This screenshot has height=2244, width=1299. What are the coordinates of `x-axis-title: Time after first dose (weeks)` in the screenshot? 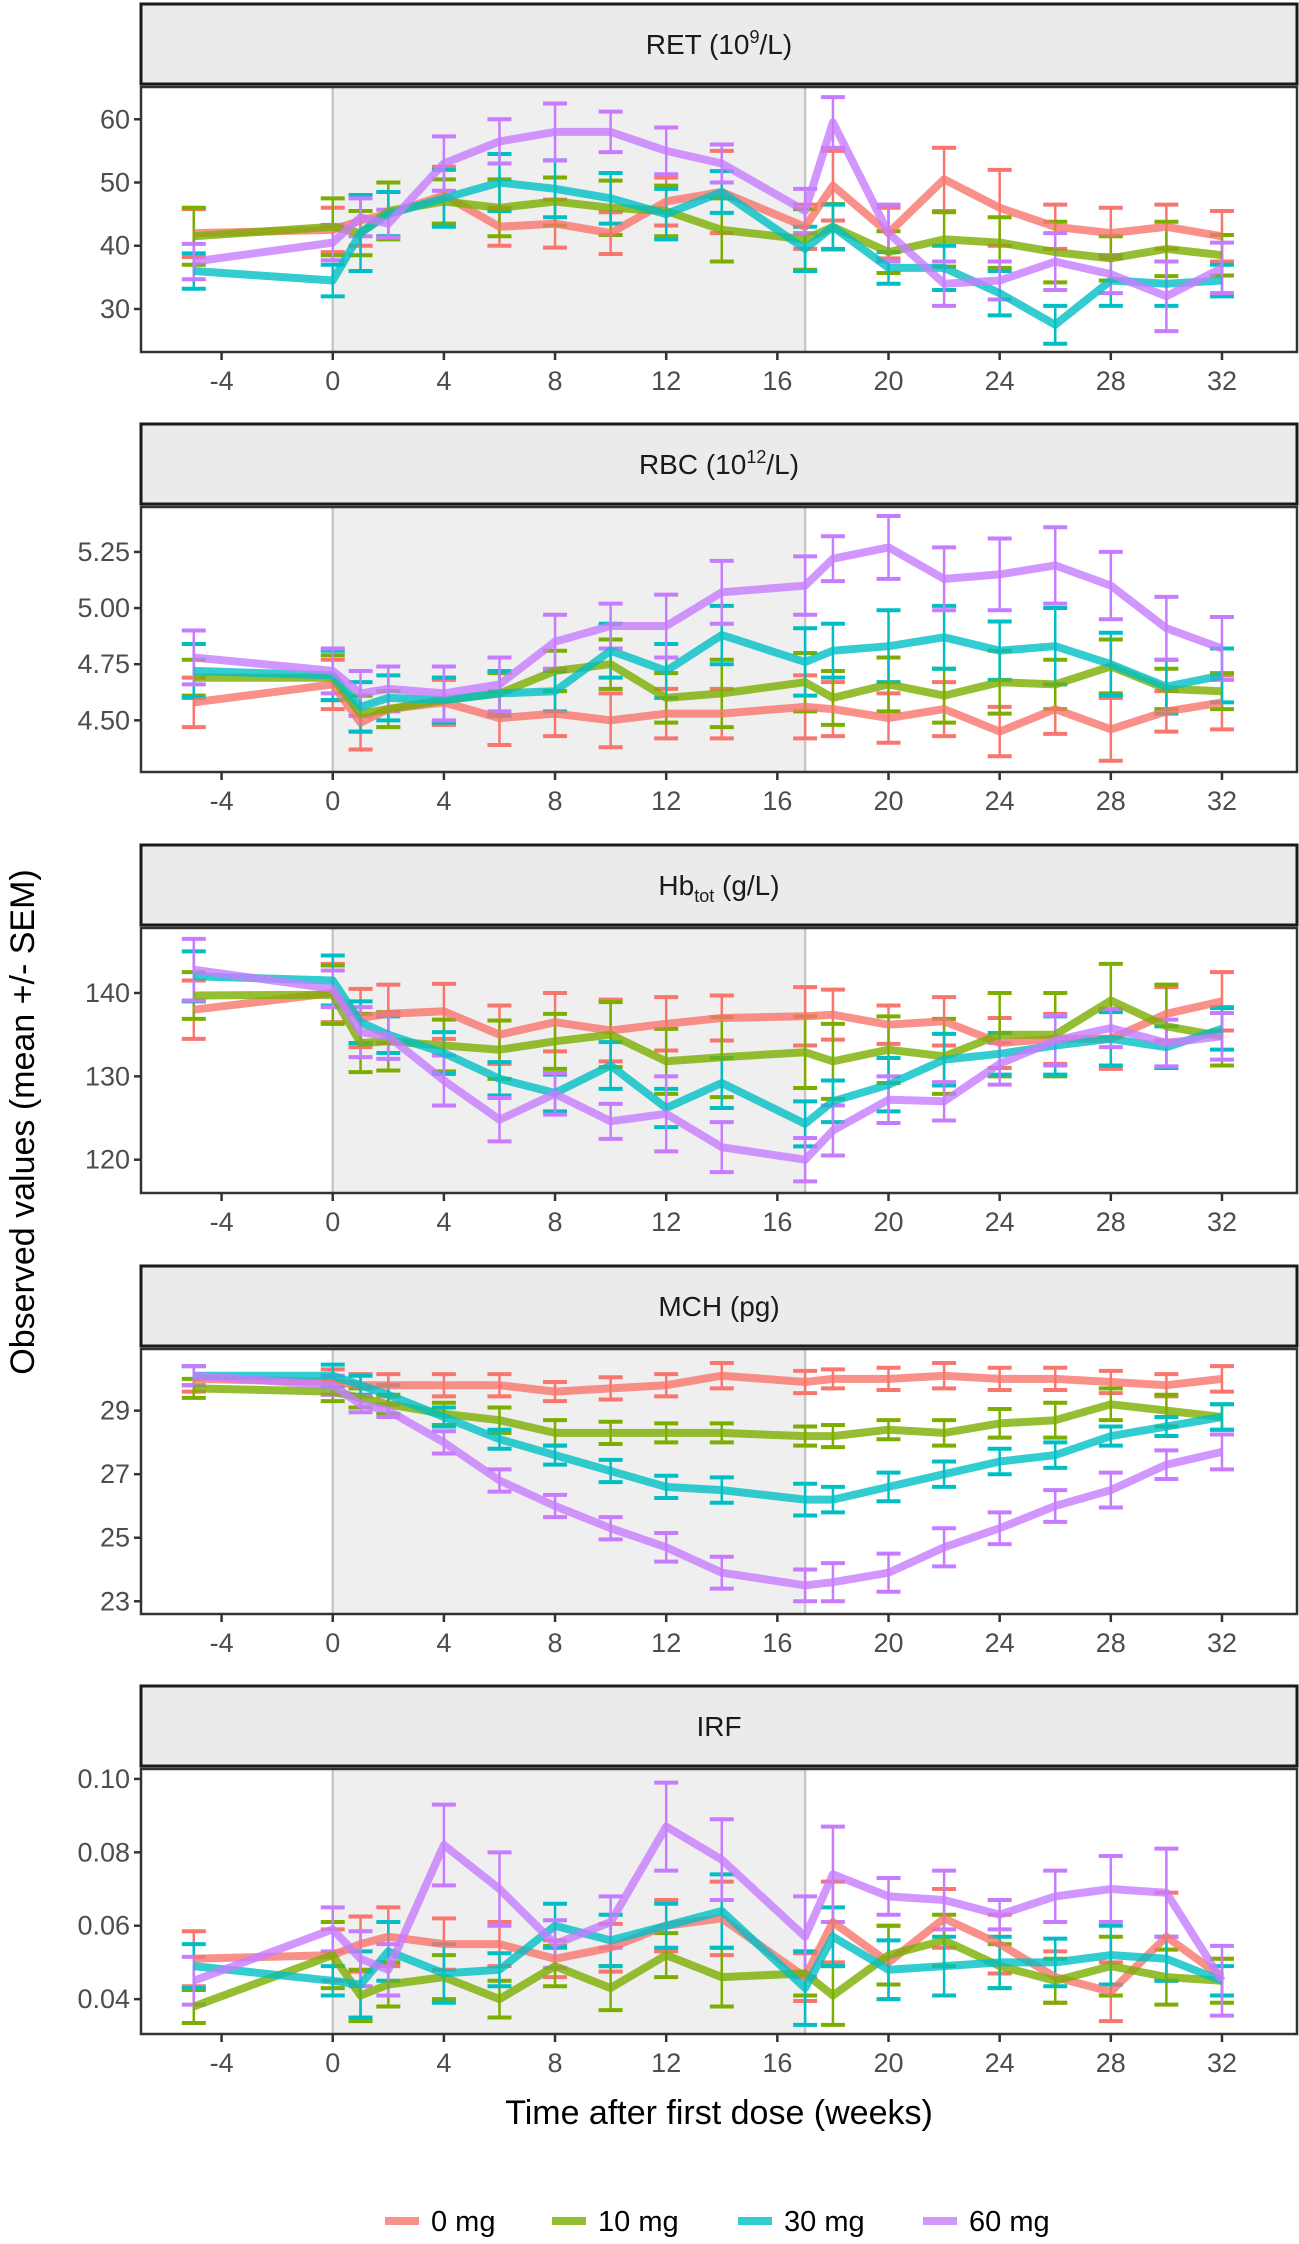 It's located at (719, 2113).